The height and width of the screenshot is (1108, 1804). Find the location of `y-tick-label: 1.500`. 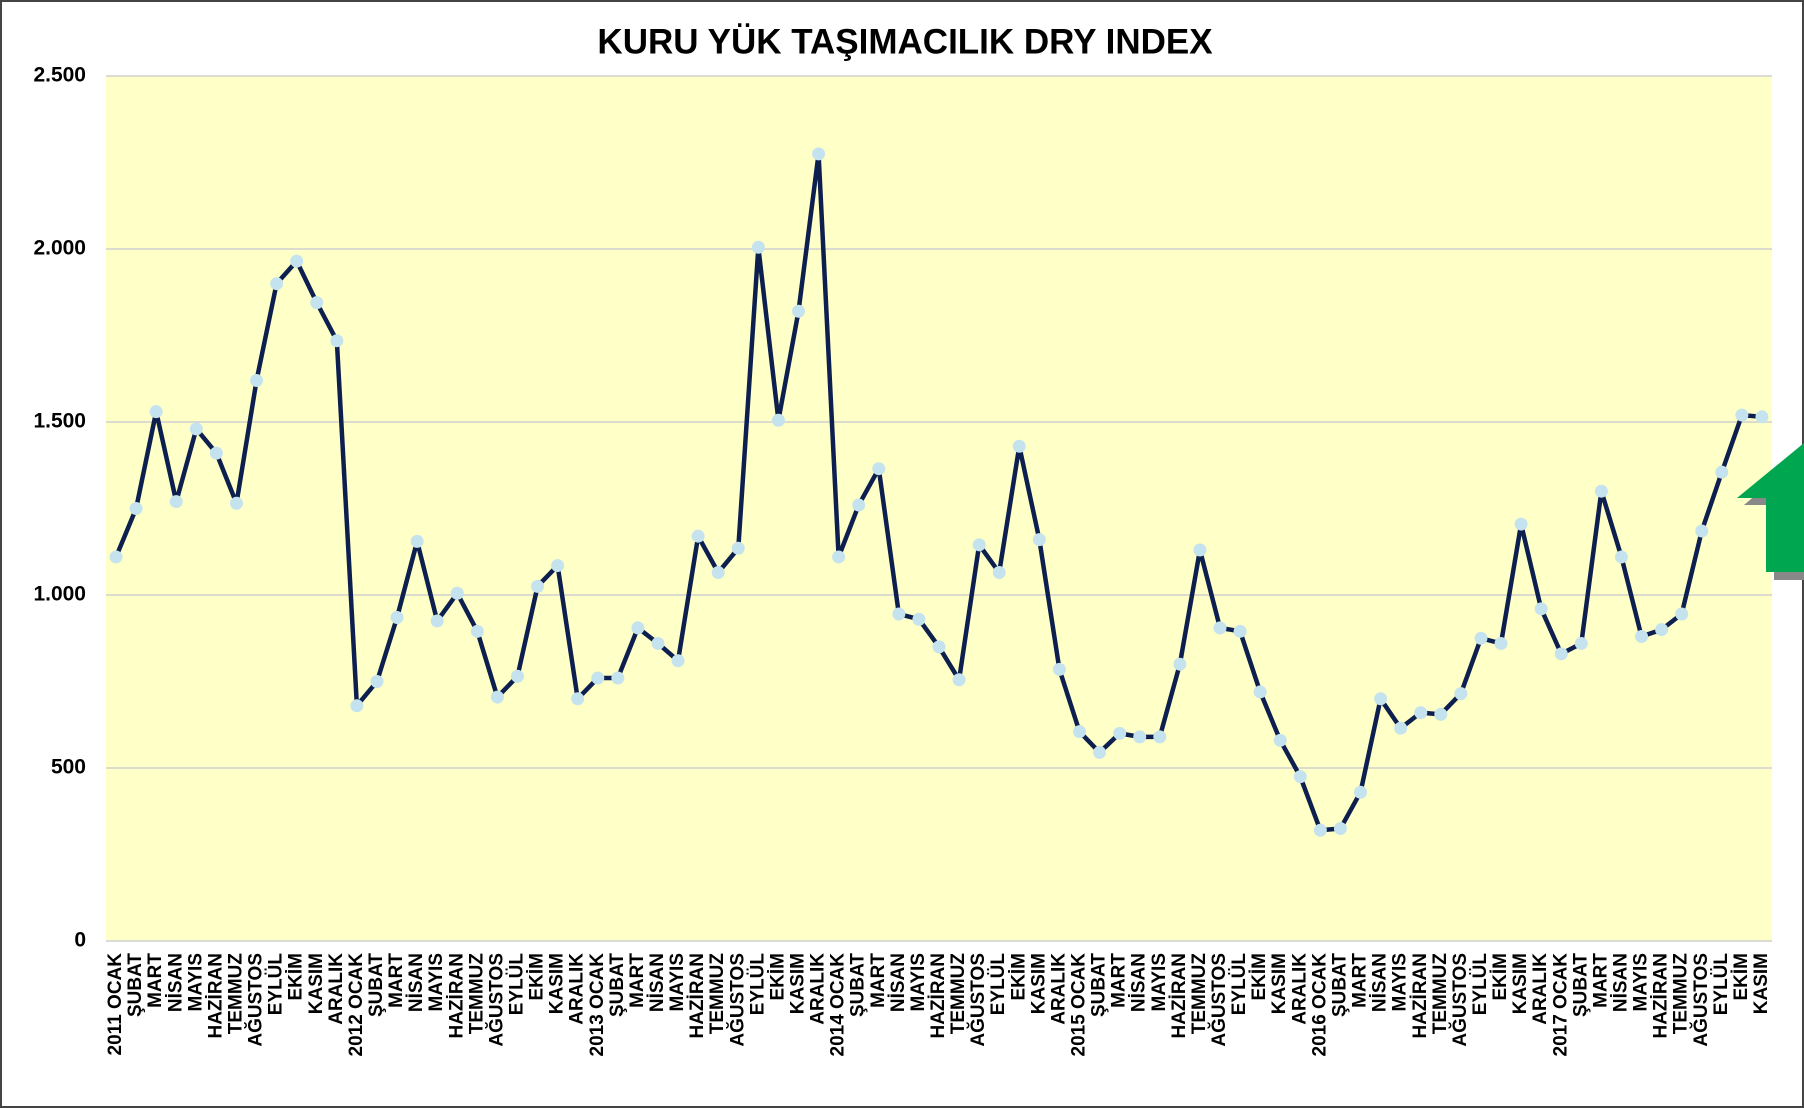

y-tick-label: 1.500 is located at coordinates (59, 421).